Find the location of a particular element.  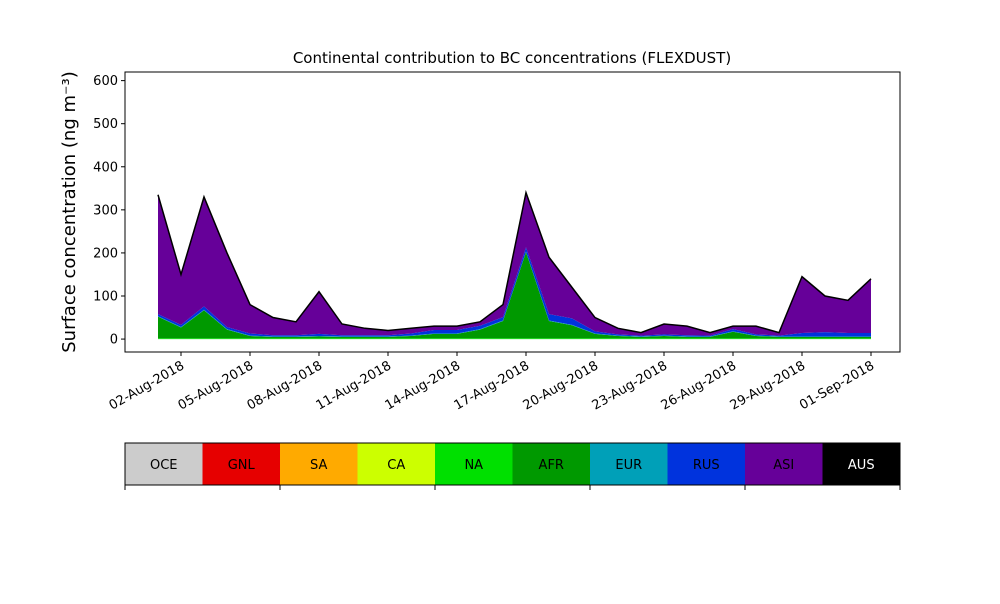

x-tick-label: 01-Sep-2018 is located at coordinates (837, 385).